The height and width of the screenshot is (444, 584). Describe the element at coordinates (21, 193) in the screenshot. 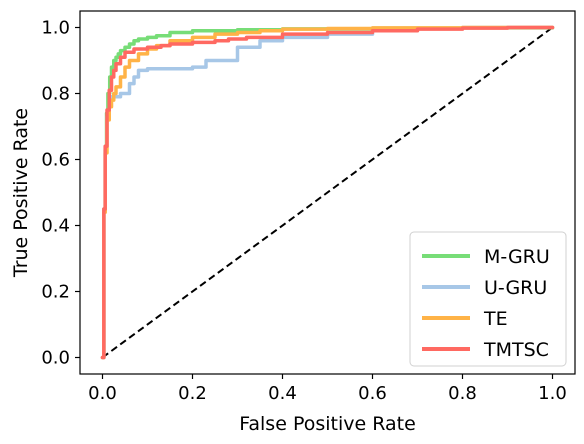

I see `y-axis-label: True Positive Rate` at that location.